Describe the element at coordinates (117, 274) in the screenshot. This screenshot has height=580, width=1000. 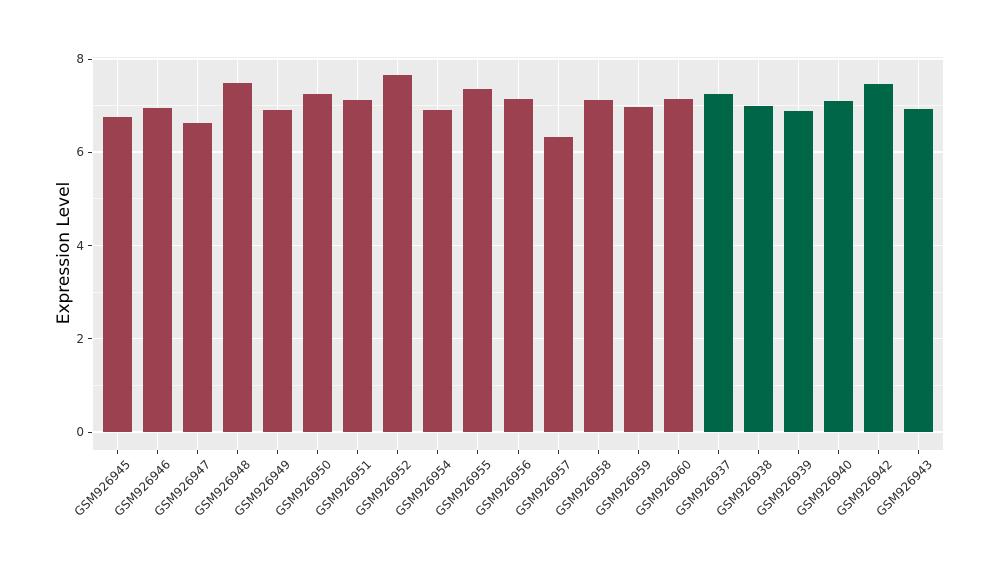
I see `bar-GSM926945` at that location.